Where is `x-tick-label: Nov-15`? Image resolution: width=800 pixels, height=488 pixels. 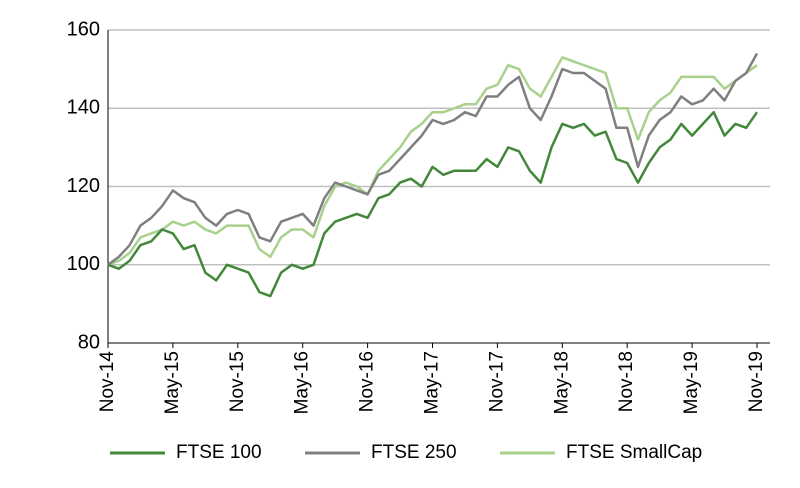 x-tick-label: Nov-15 is located at coordinates (237, 381).